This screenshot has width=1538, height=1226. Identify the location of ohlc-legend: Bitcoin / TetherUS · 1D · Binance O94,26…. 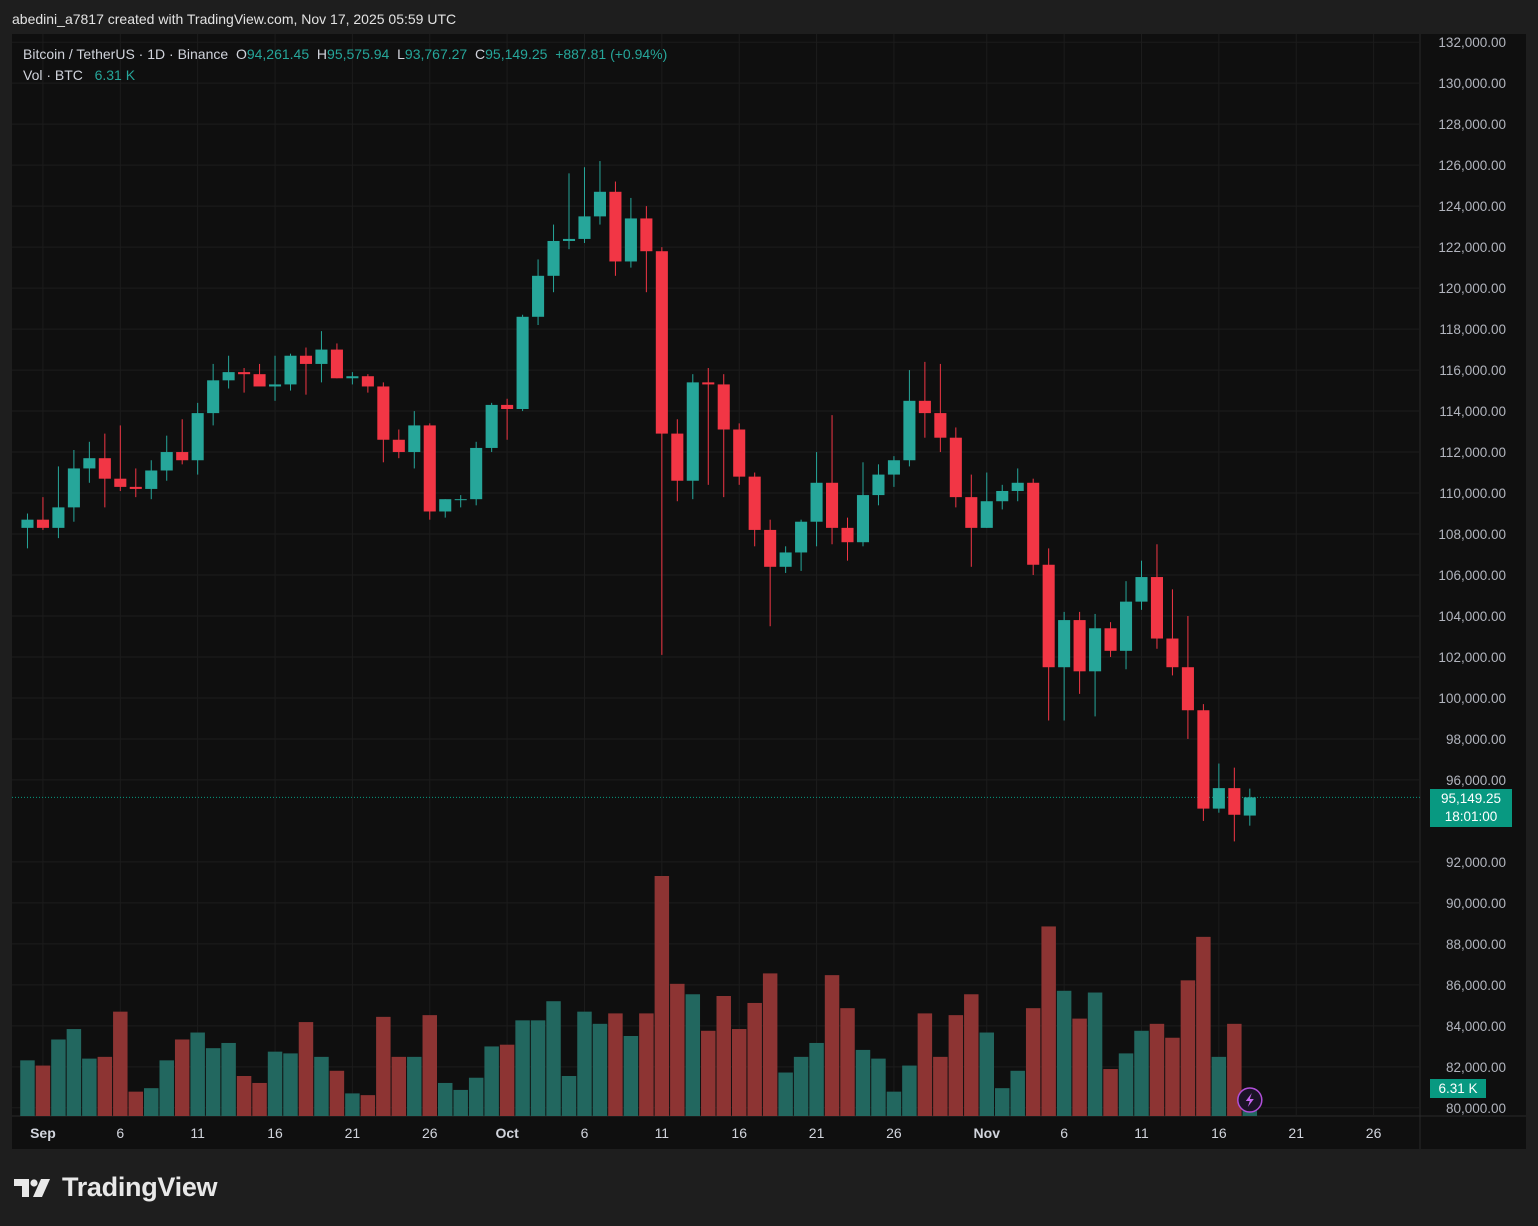
(345, 54).